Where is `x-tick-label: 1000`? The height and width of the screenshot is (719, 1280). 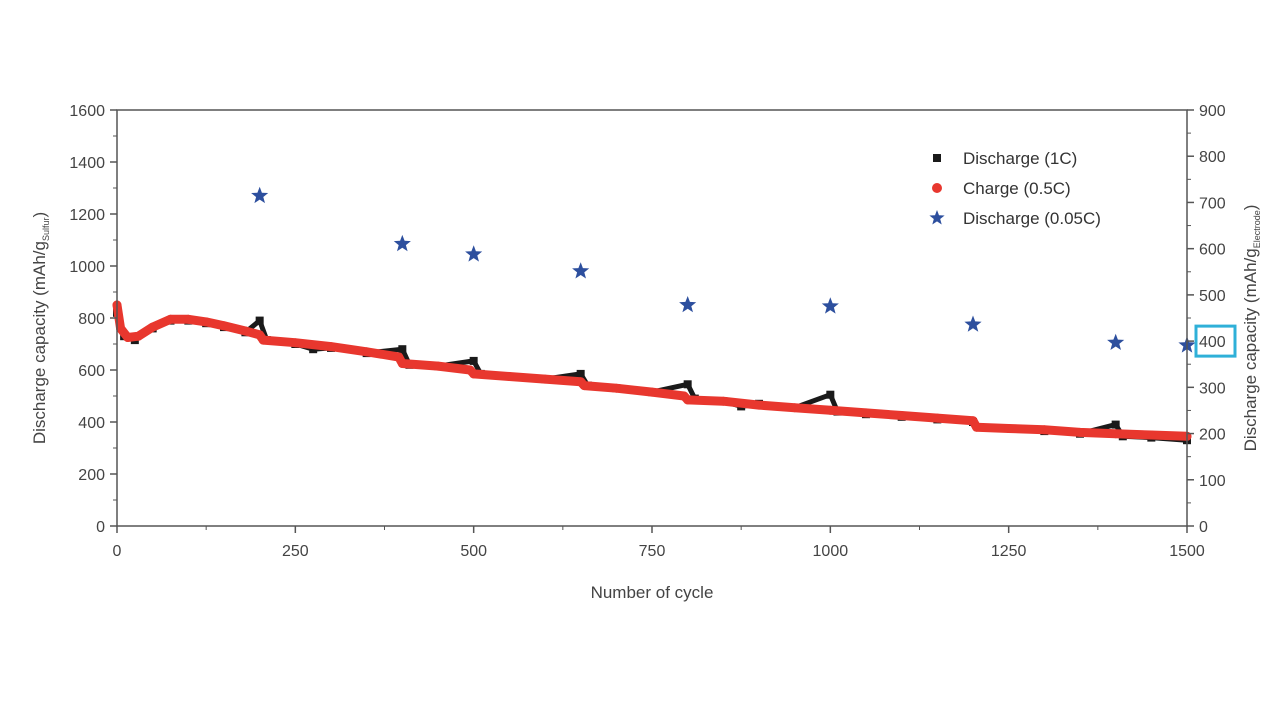 x-tick-label: 1000 is located at coordinates (831, 551).